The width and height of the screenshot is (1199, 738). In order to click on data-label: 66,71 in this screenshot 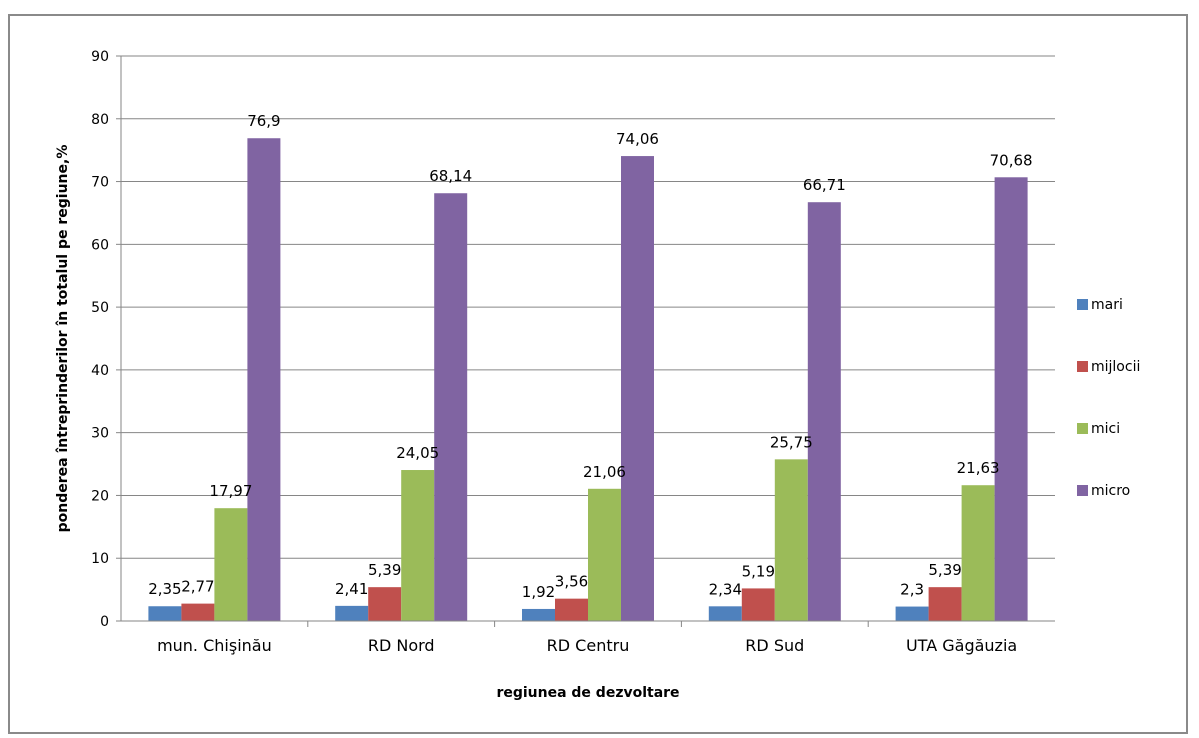, I will do `click(824, 185)`.